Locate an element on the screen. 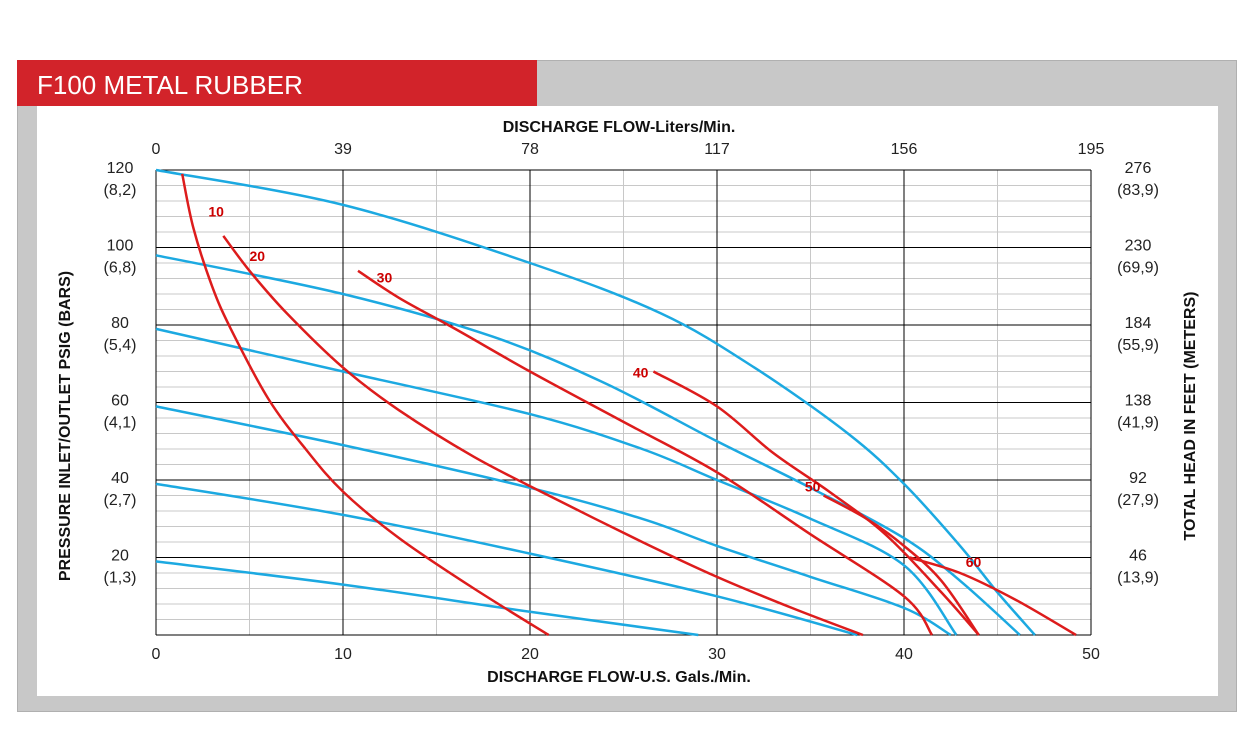 The height and width of the screenshot is (746, 1249). y2-tick-label: 46 is located at coordinates (1138, 556).